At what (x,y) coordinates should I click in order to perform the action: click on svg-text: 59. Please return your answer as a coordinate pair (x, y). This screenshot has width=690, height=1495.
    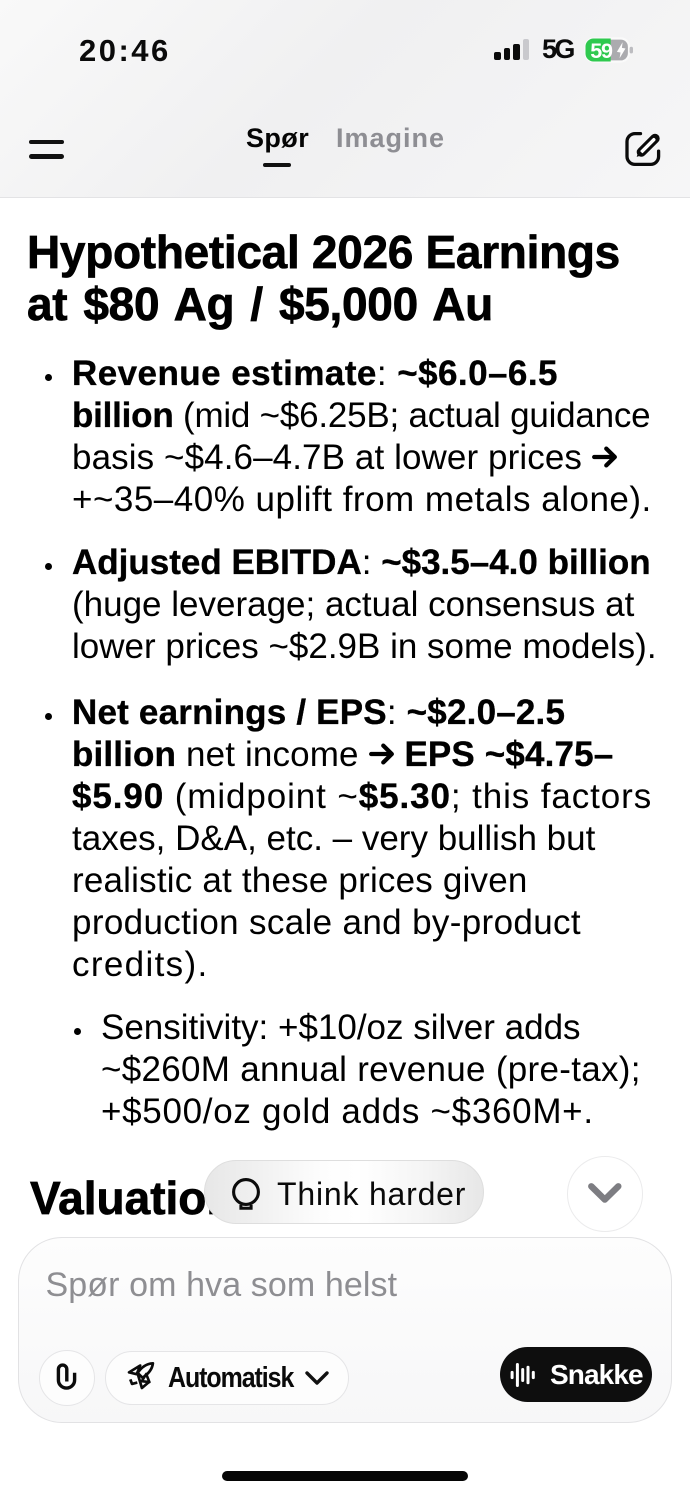
    Looking at the image, I should click on (601, 51).